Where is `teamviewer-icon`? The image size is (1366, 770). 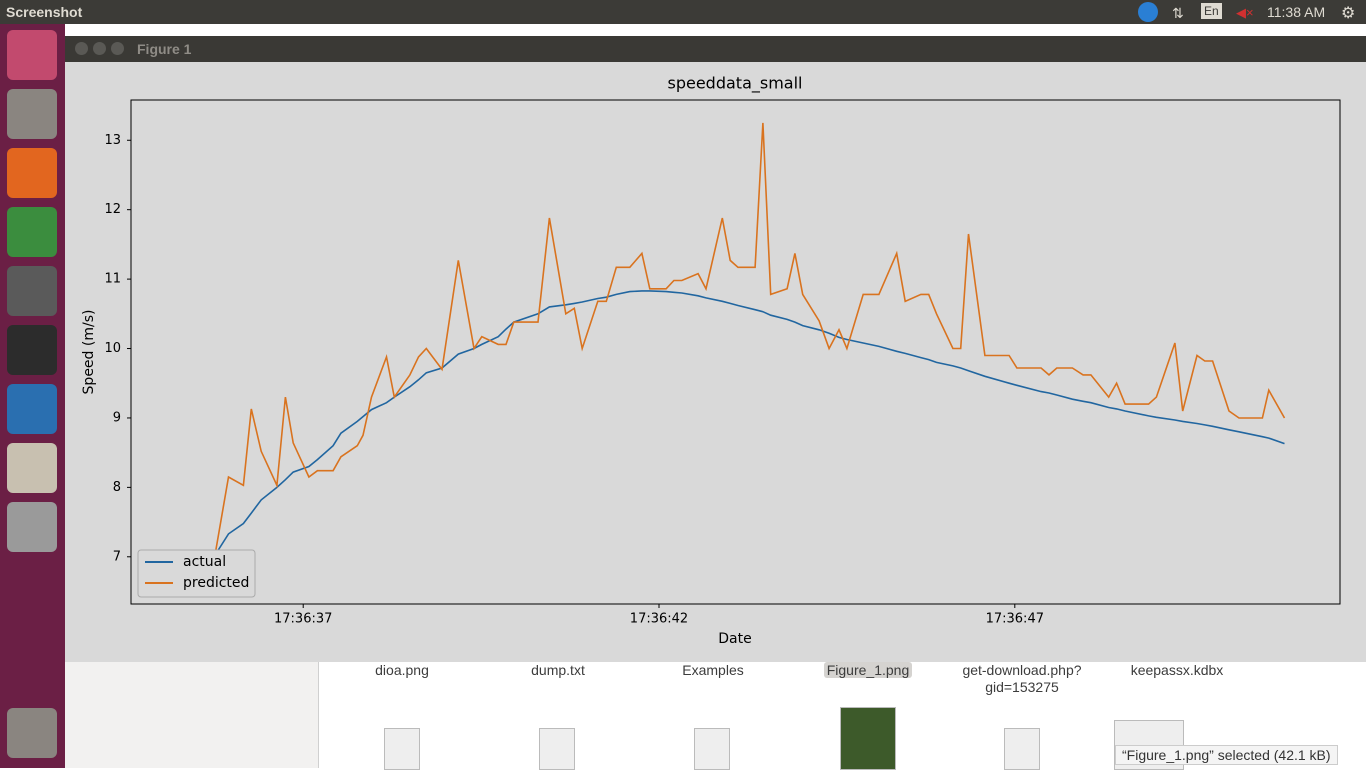
teamviewer-icon is located at coordinates (1148, 12).